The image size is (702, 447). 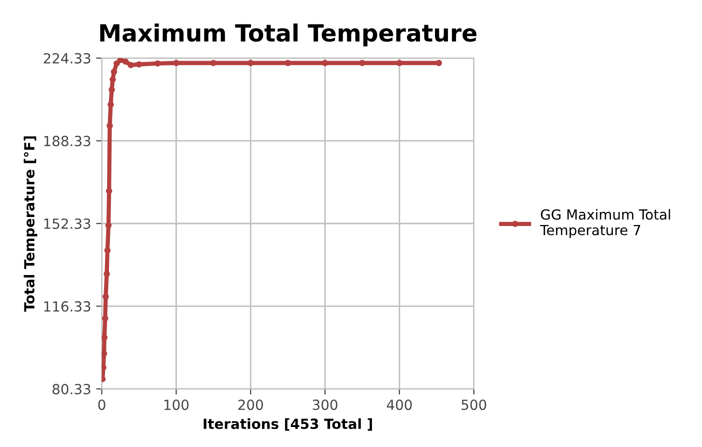 I want to click on x-tick-label: 400, so click(x=399, y=405).